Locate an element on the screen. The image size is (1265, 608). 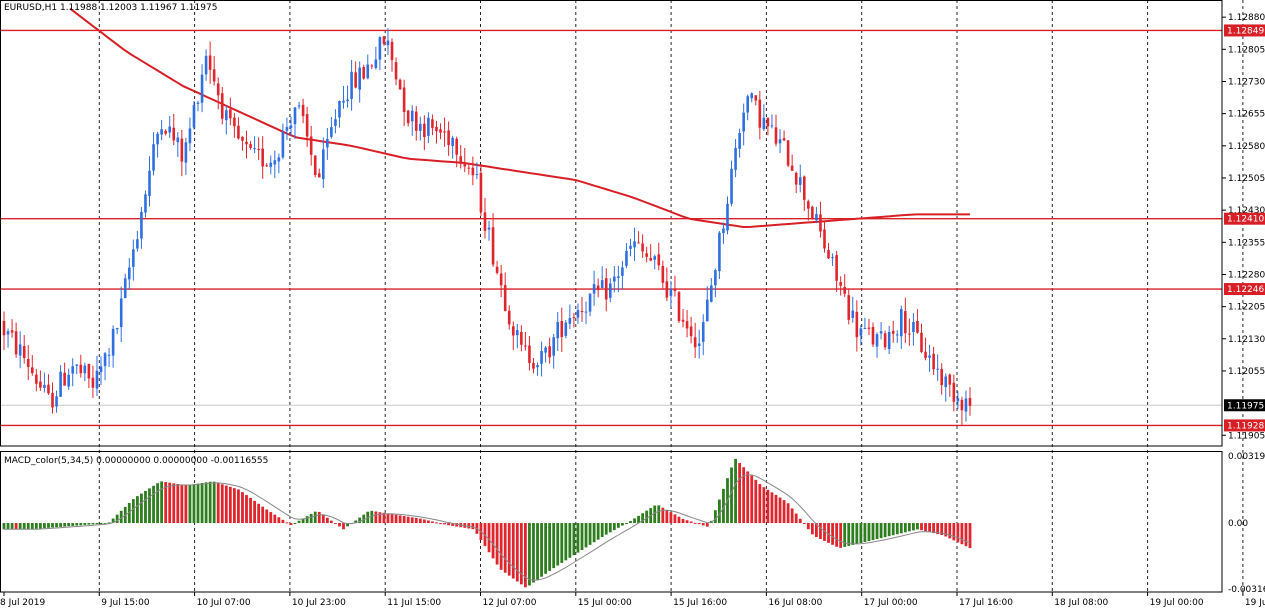
y-tick-label: 1.12355 is located at coordinates (1246, 243).